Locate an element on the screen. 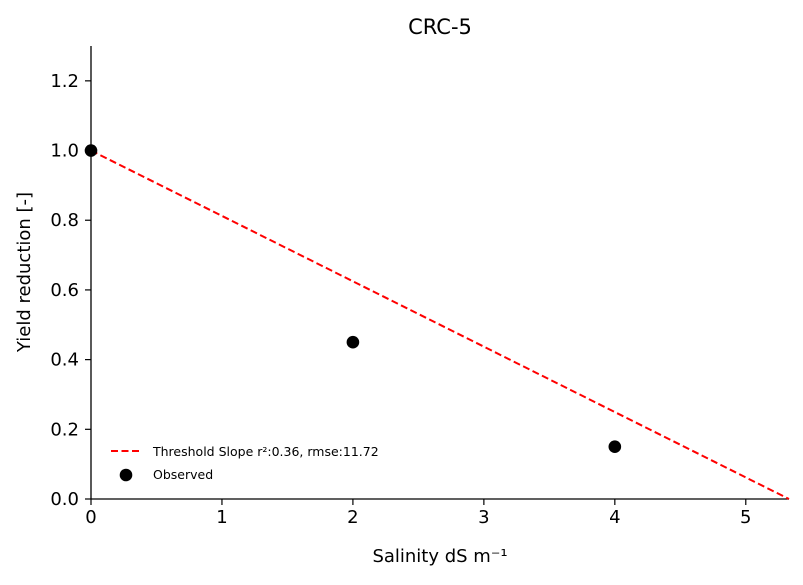 Image resolution: width=803 pixels, height=585 pixels. y-ticks: 0.0 0.2 0.4 0.6 0.8 1.0 1.2 is located at coordinates (70, 290).